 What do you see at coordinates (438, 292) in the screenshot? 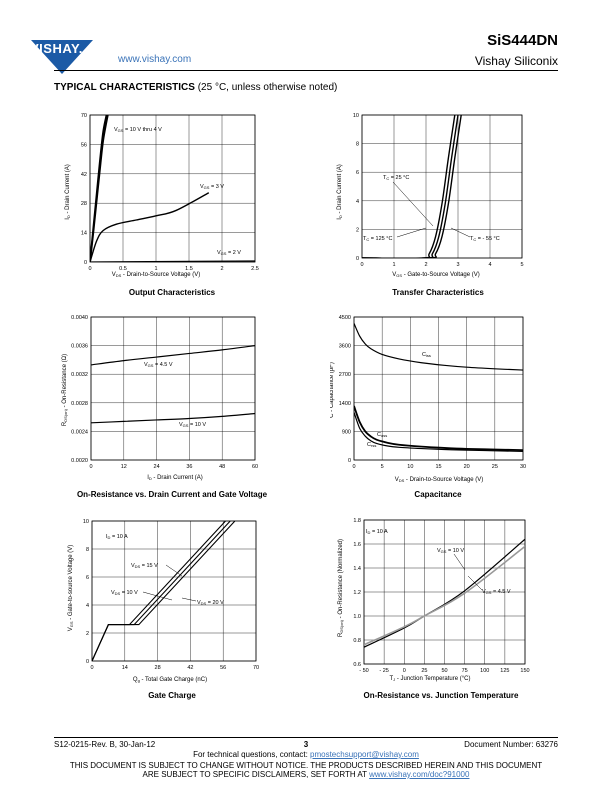
I see `caption-transfer-characteristics: Transfer Characteristics` at bounding box center [438, 292].